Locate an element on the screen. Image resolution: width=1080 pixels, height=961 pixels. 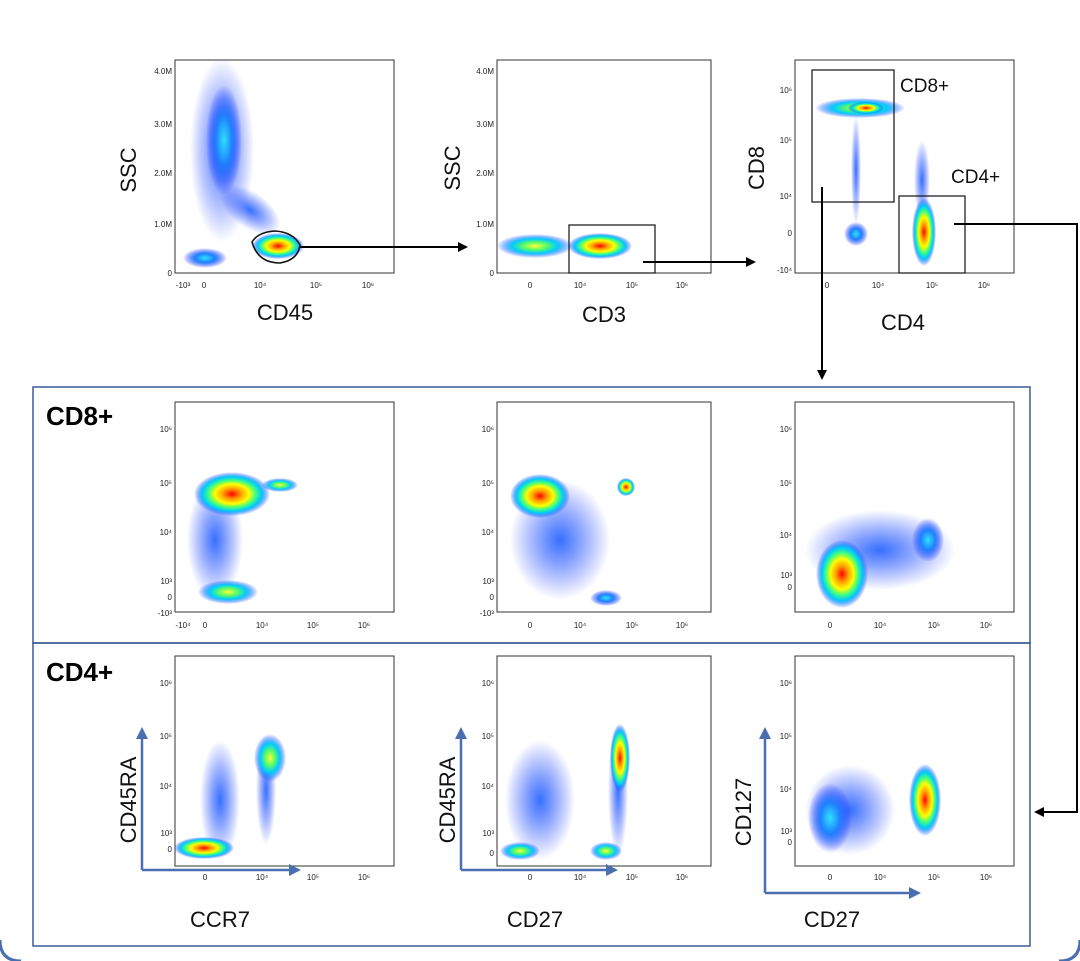
x-tick: -10³ is located at coordinates (183, 285).